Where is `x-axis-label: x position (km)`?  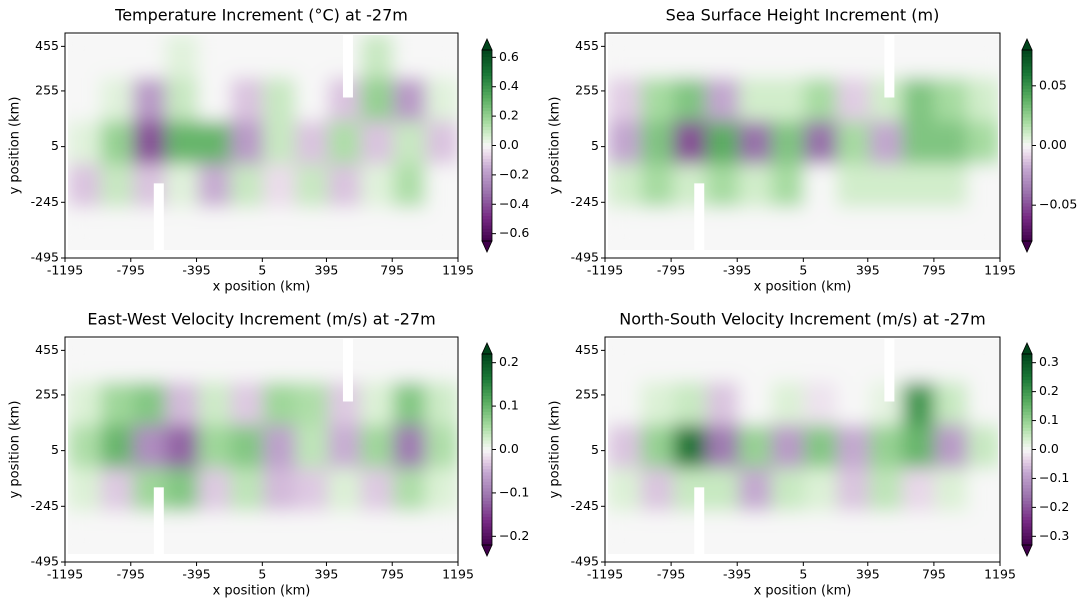
x-axis-label: x position (km) is located at coordinates (262, 591).